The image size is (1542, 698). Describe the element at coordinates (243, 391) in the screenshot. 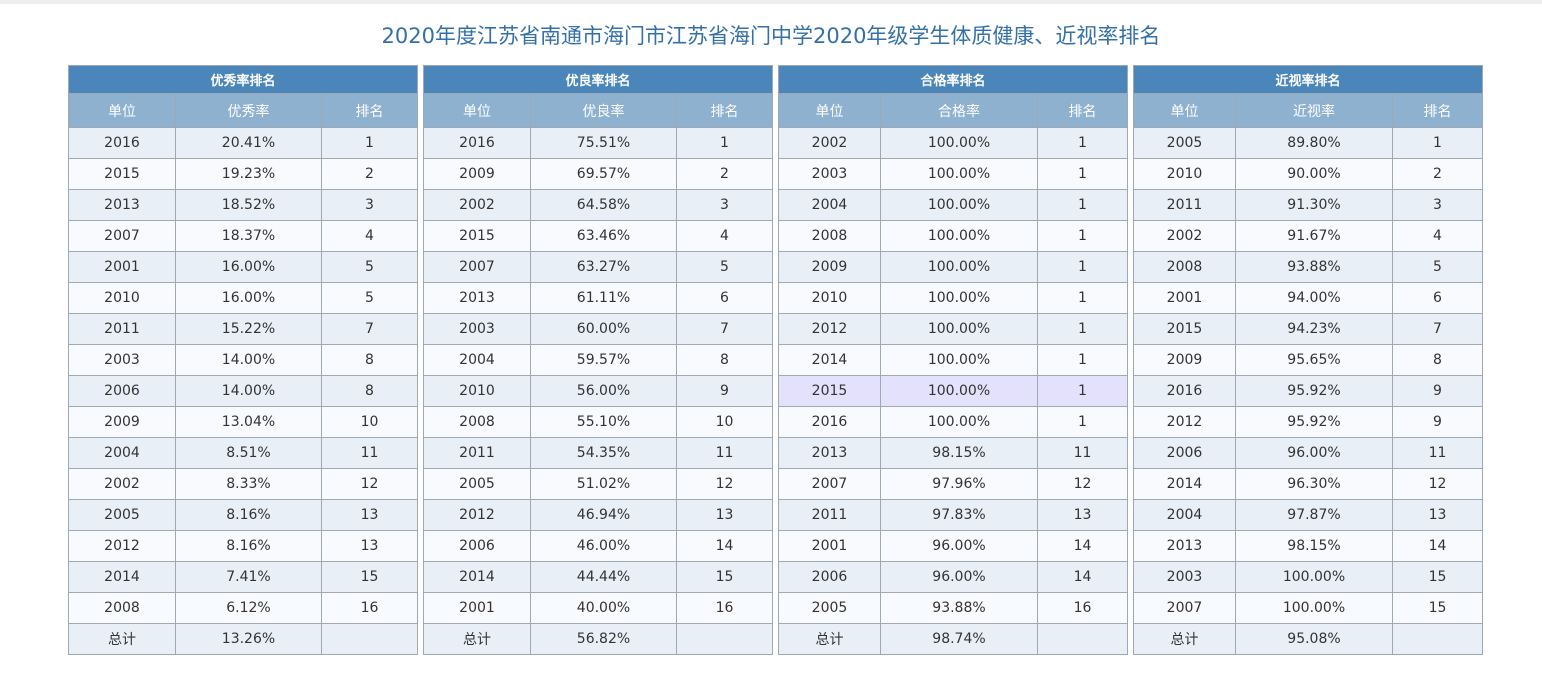

I see `table-row: 2006 14.00% 8` at that location.